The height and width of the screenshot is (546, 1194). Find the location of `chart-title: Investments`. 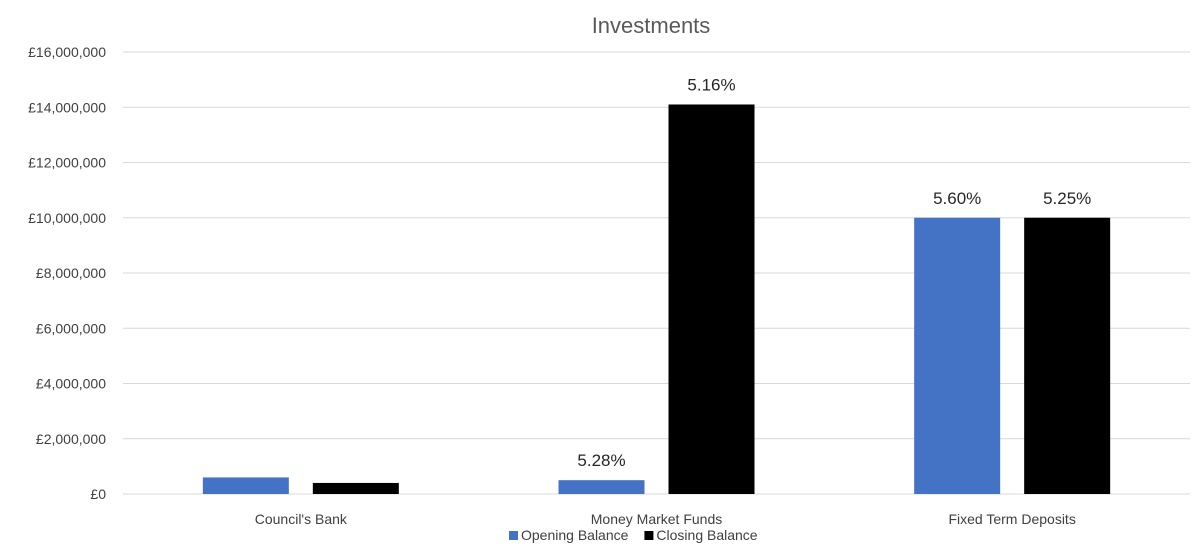

chart-title: Investments is located at coordinates (651, 25).